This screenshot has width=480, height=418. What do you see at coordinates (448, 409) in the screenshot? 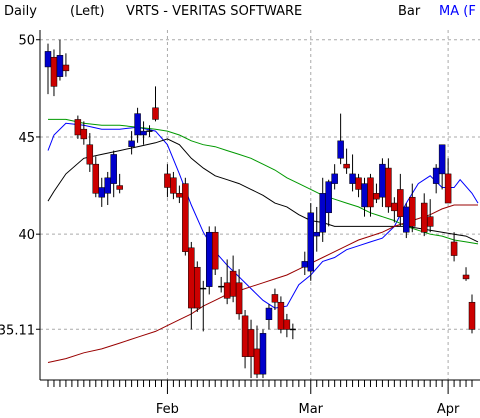
I see `x-tick-label: Apr` at bounding box center [448, 409].